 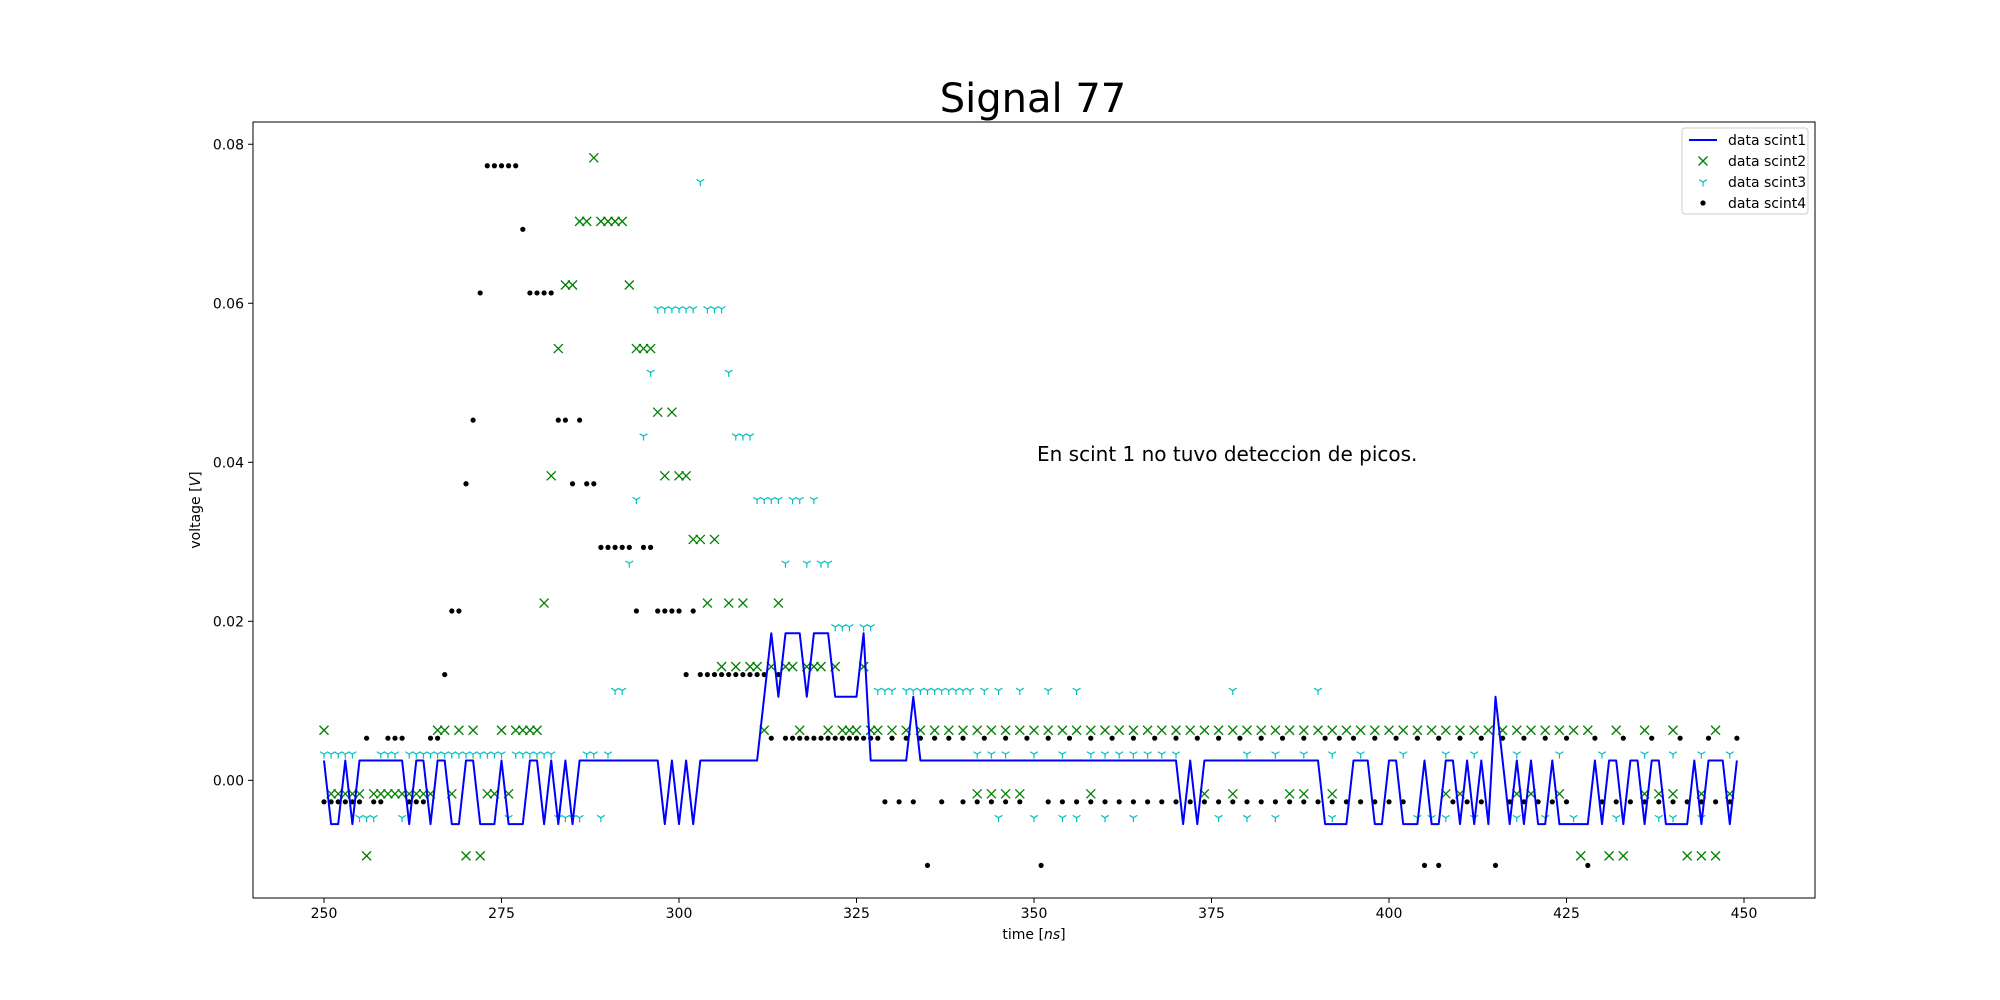 I want to click on legend-marker, so click(x=1703, y=203).